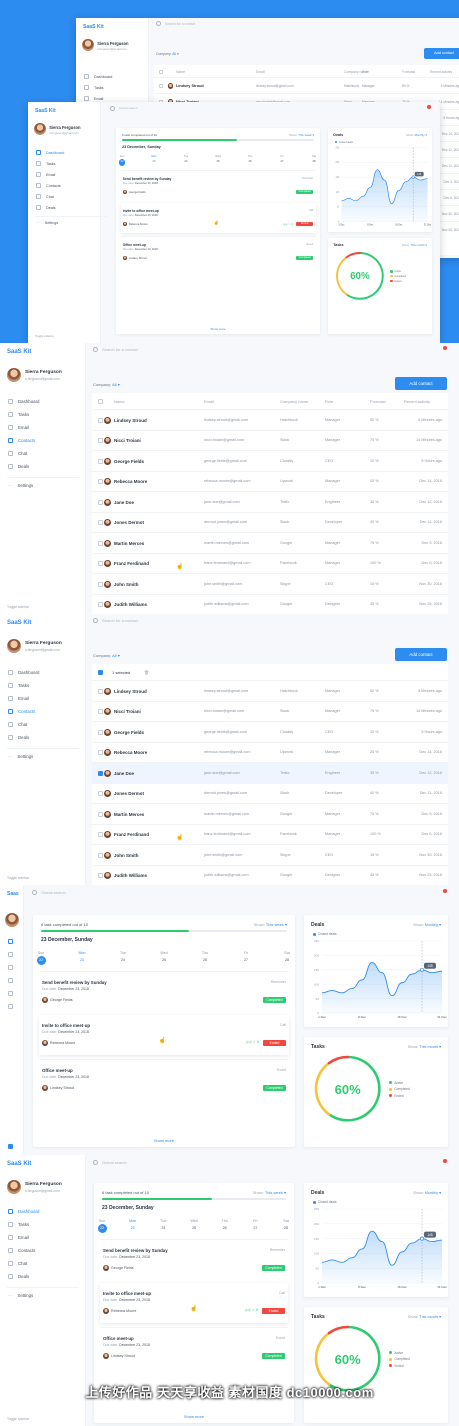 The image size is (459, 1426). Describe the element at coordinates (417, 401) in the screenshot. I see `column-header: Recent activity` at that location.